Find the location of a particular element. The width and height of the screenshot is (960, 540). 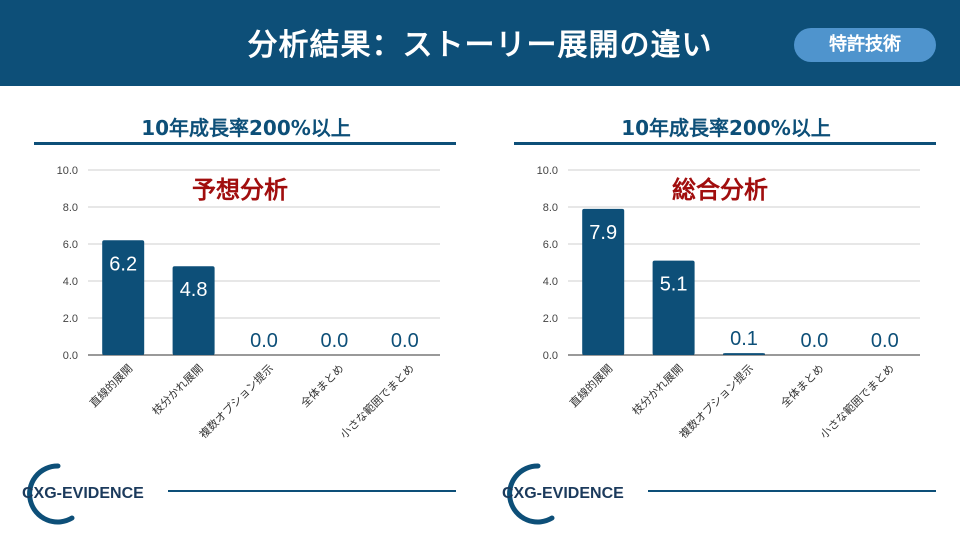

chart-annotation: 予想分析 is located at coordinates (240, 190).